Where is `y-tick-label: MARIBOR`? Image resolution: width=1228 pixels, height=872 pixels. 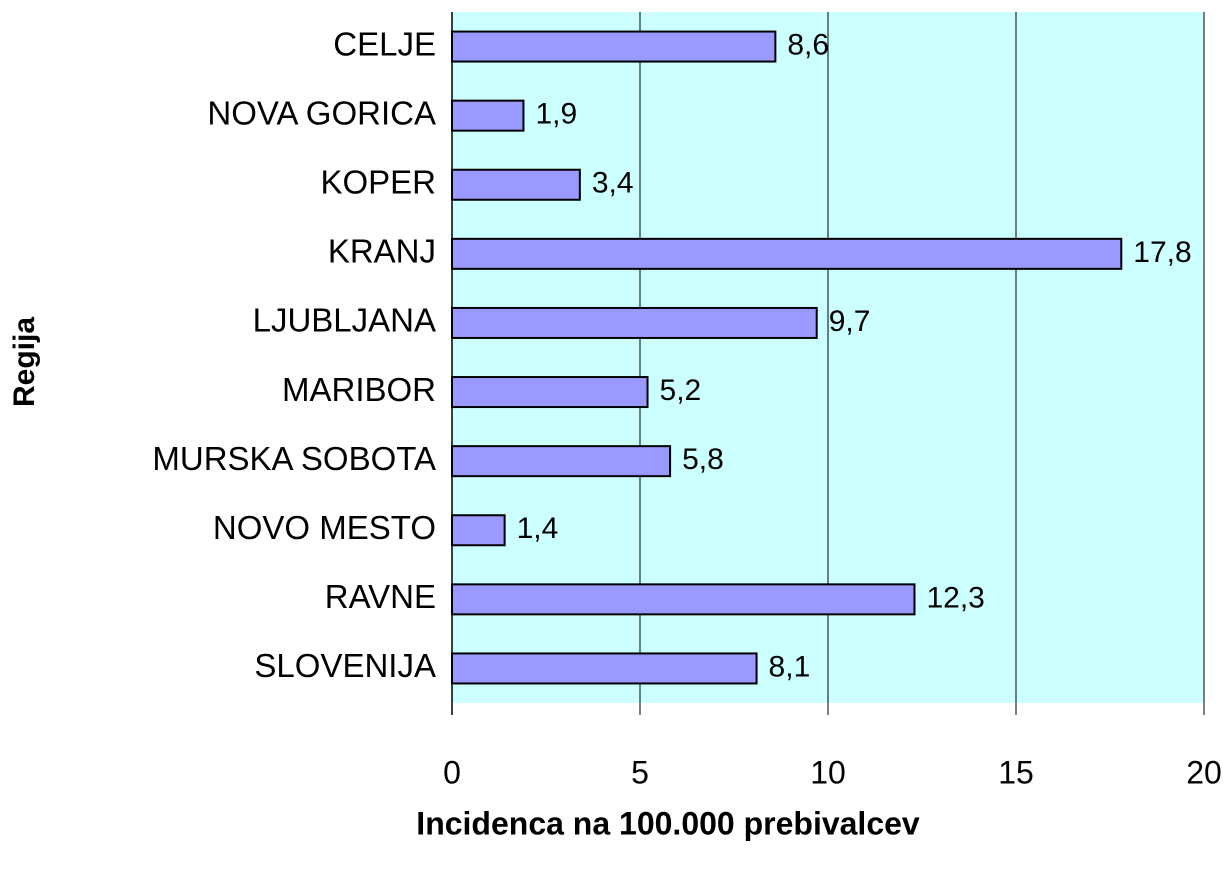
y-tick-label: MARIBOR is located at coordinates (359, 389).